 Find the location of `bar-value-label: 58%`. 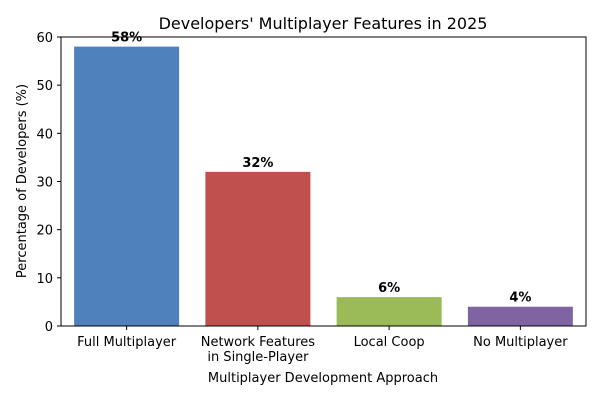

bar-value-label: 58% is located at coordinates (126, 38).